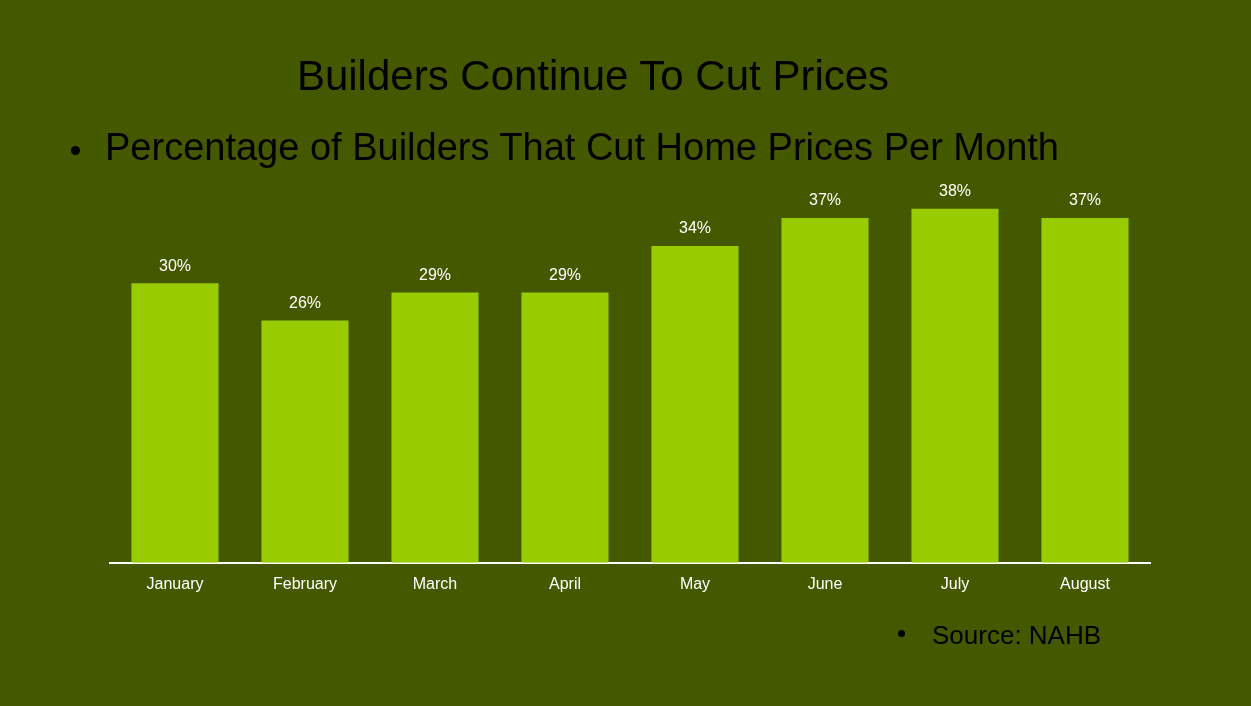  I want to click on data-label: 26%, so click(305, 302).